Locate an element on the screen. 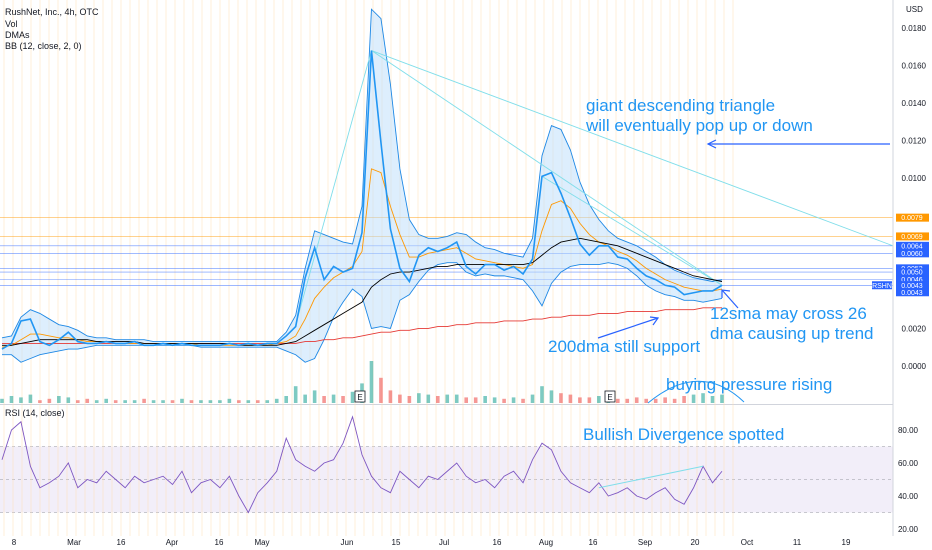 This screenshot has width=932, height=550. price-tag-label: 0.0064 is located at coordinates (912, 246).